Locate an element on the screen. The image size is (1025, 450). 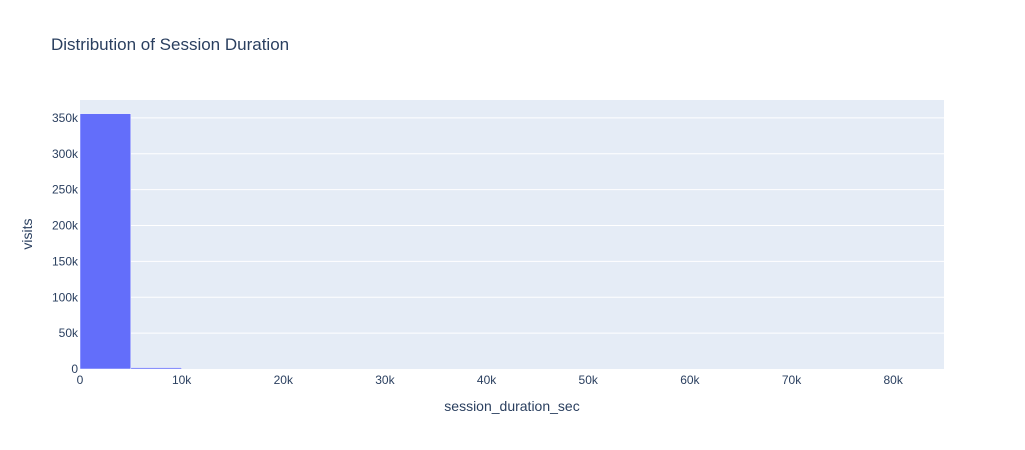
x-tick-label: 20k is located at coordinates (284, 380).